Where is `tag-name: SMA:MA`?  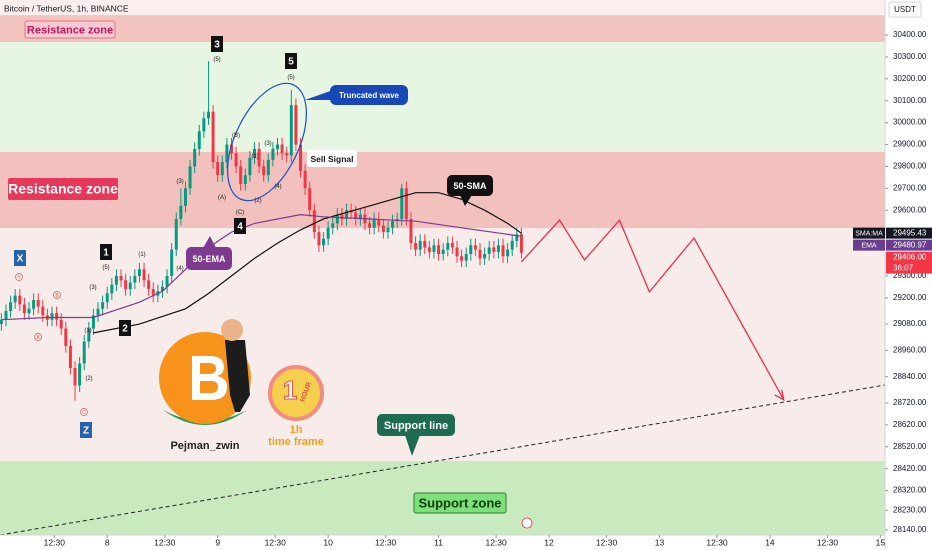
tag-name: SMA:MA is located at coordinates (869, 233).